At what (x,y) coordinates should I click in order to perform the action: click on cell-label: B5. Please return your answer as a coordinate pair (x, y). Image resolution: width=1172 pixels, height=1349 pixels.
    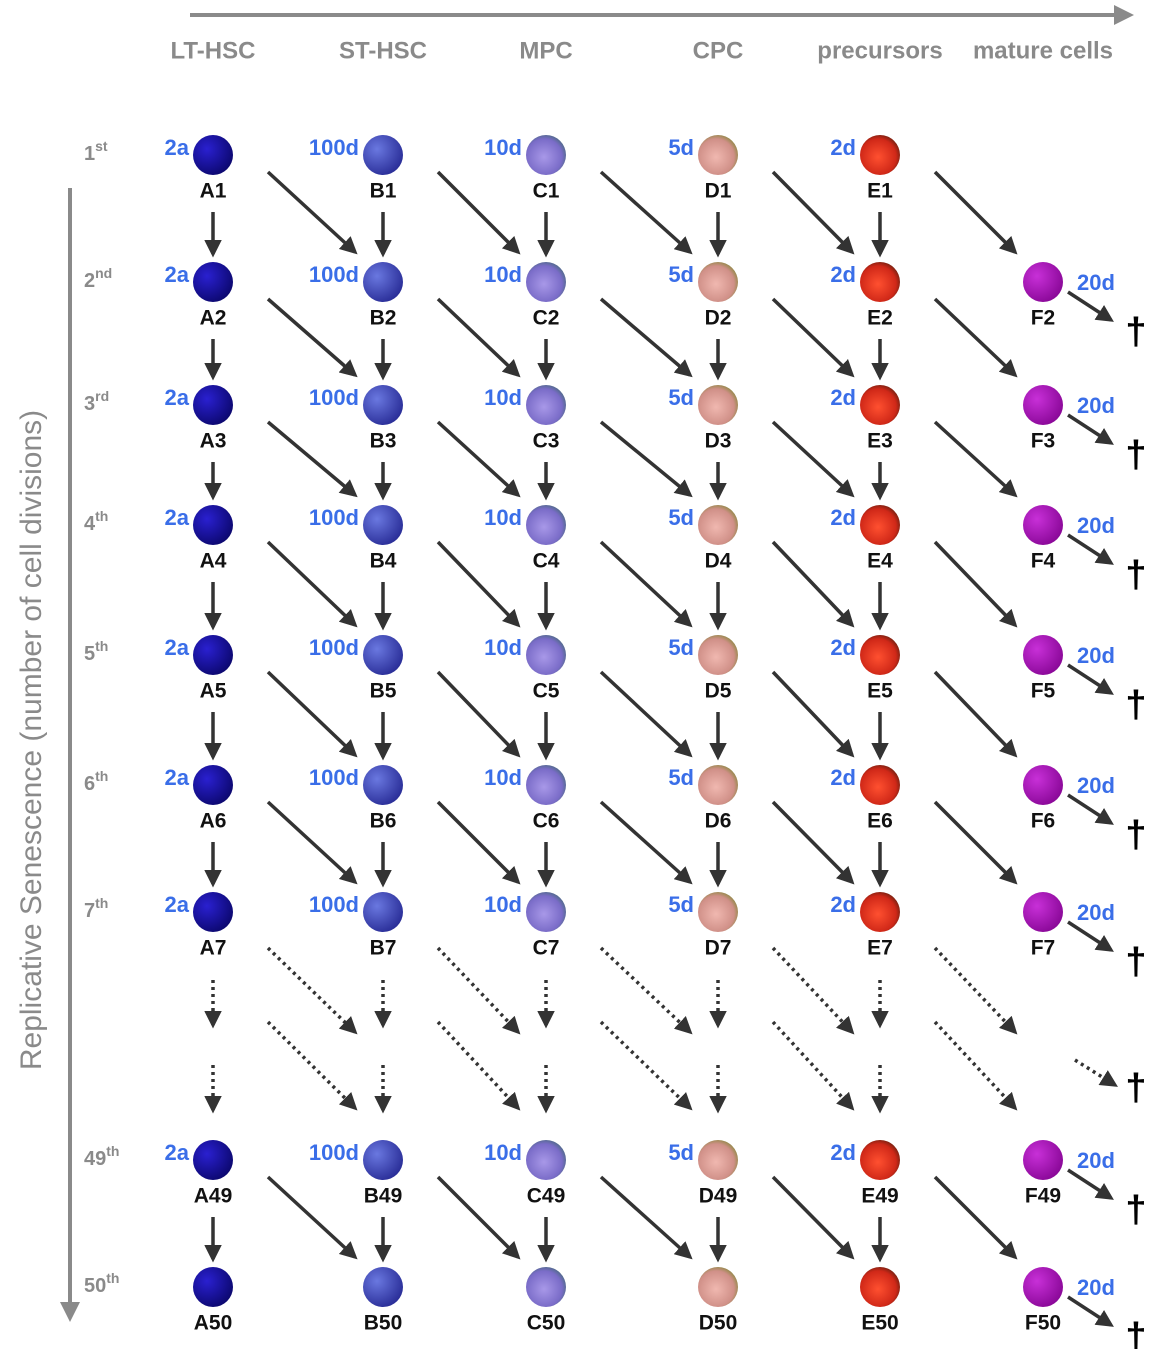
    Looking at the image, I should click on (383, 691).